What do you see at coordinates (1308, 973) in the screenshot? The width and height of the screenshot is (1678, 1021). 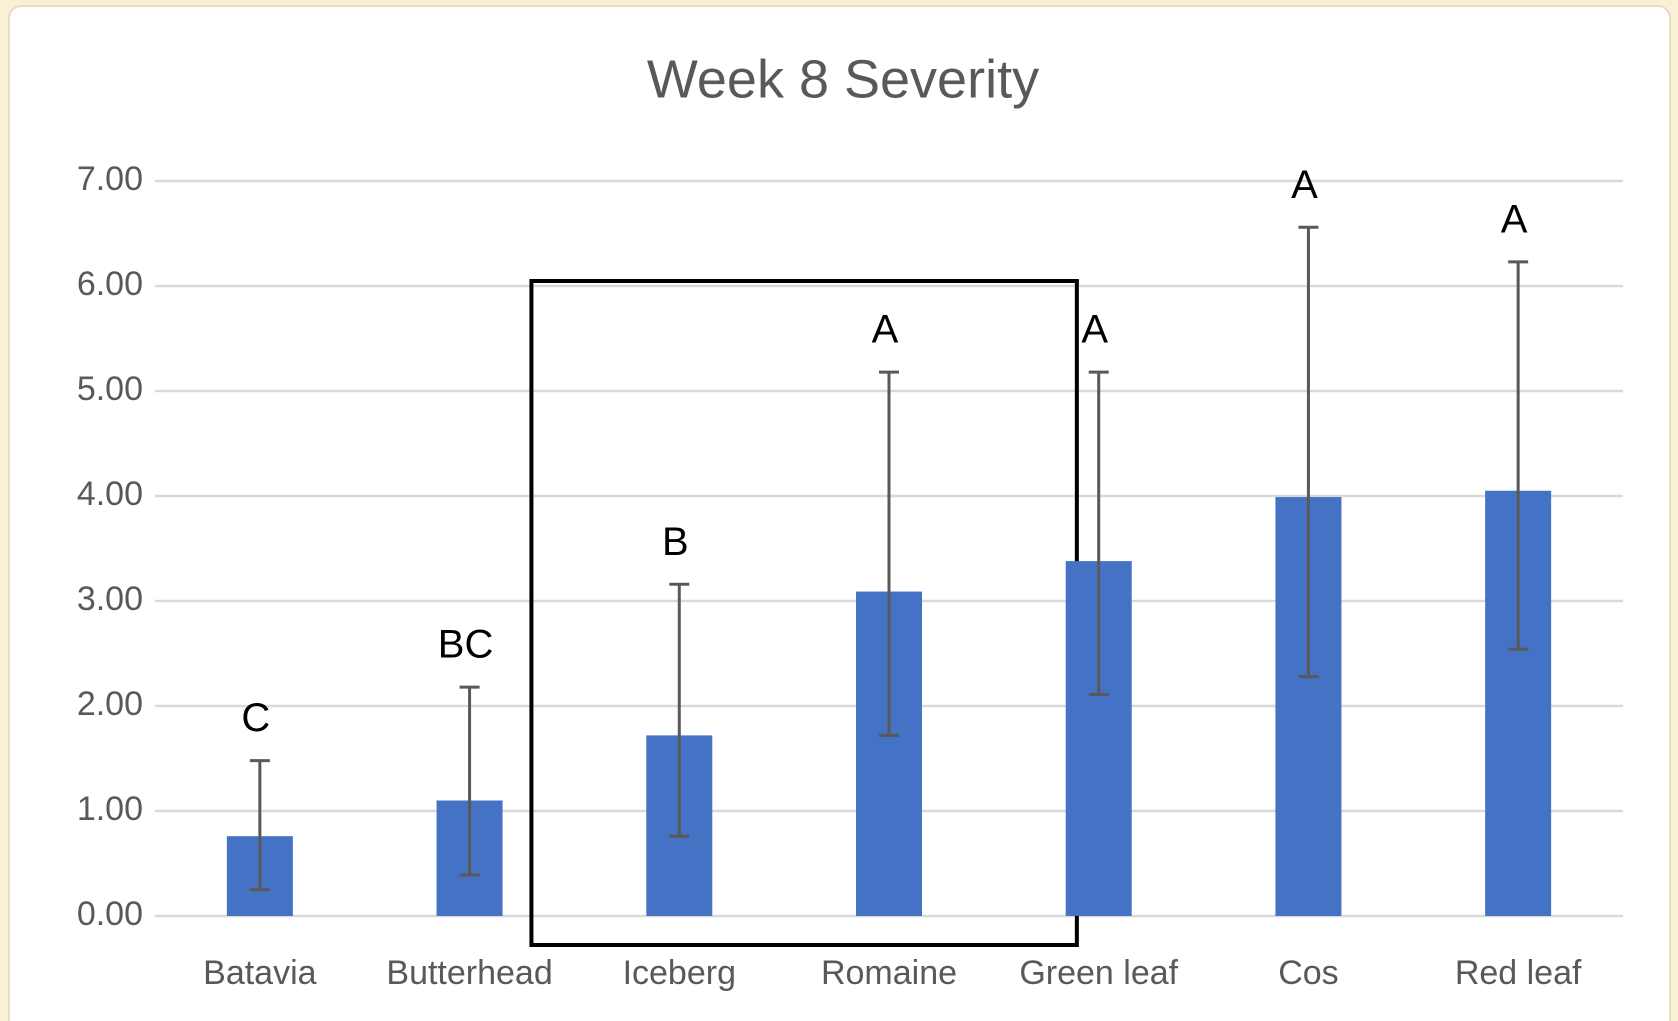 I see `x-tick-label: Cos` at bounding box center [1308, 973].